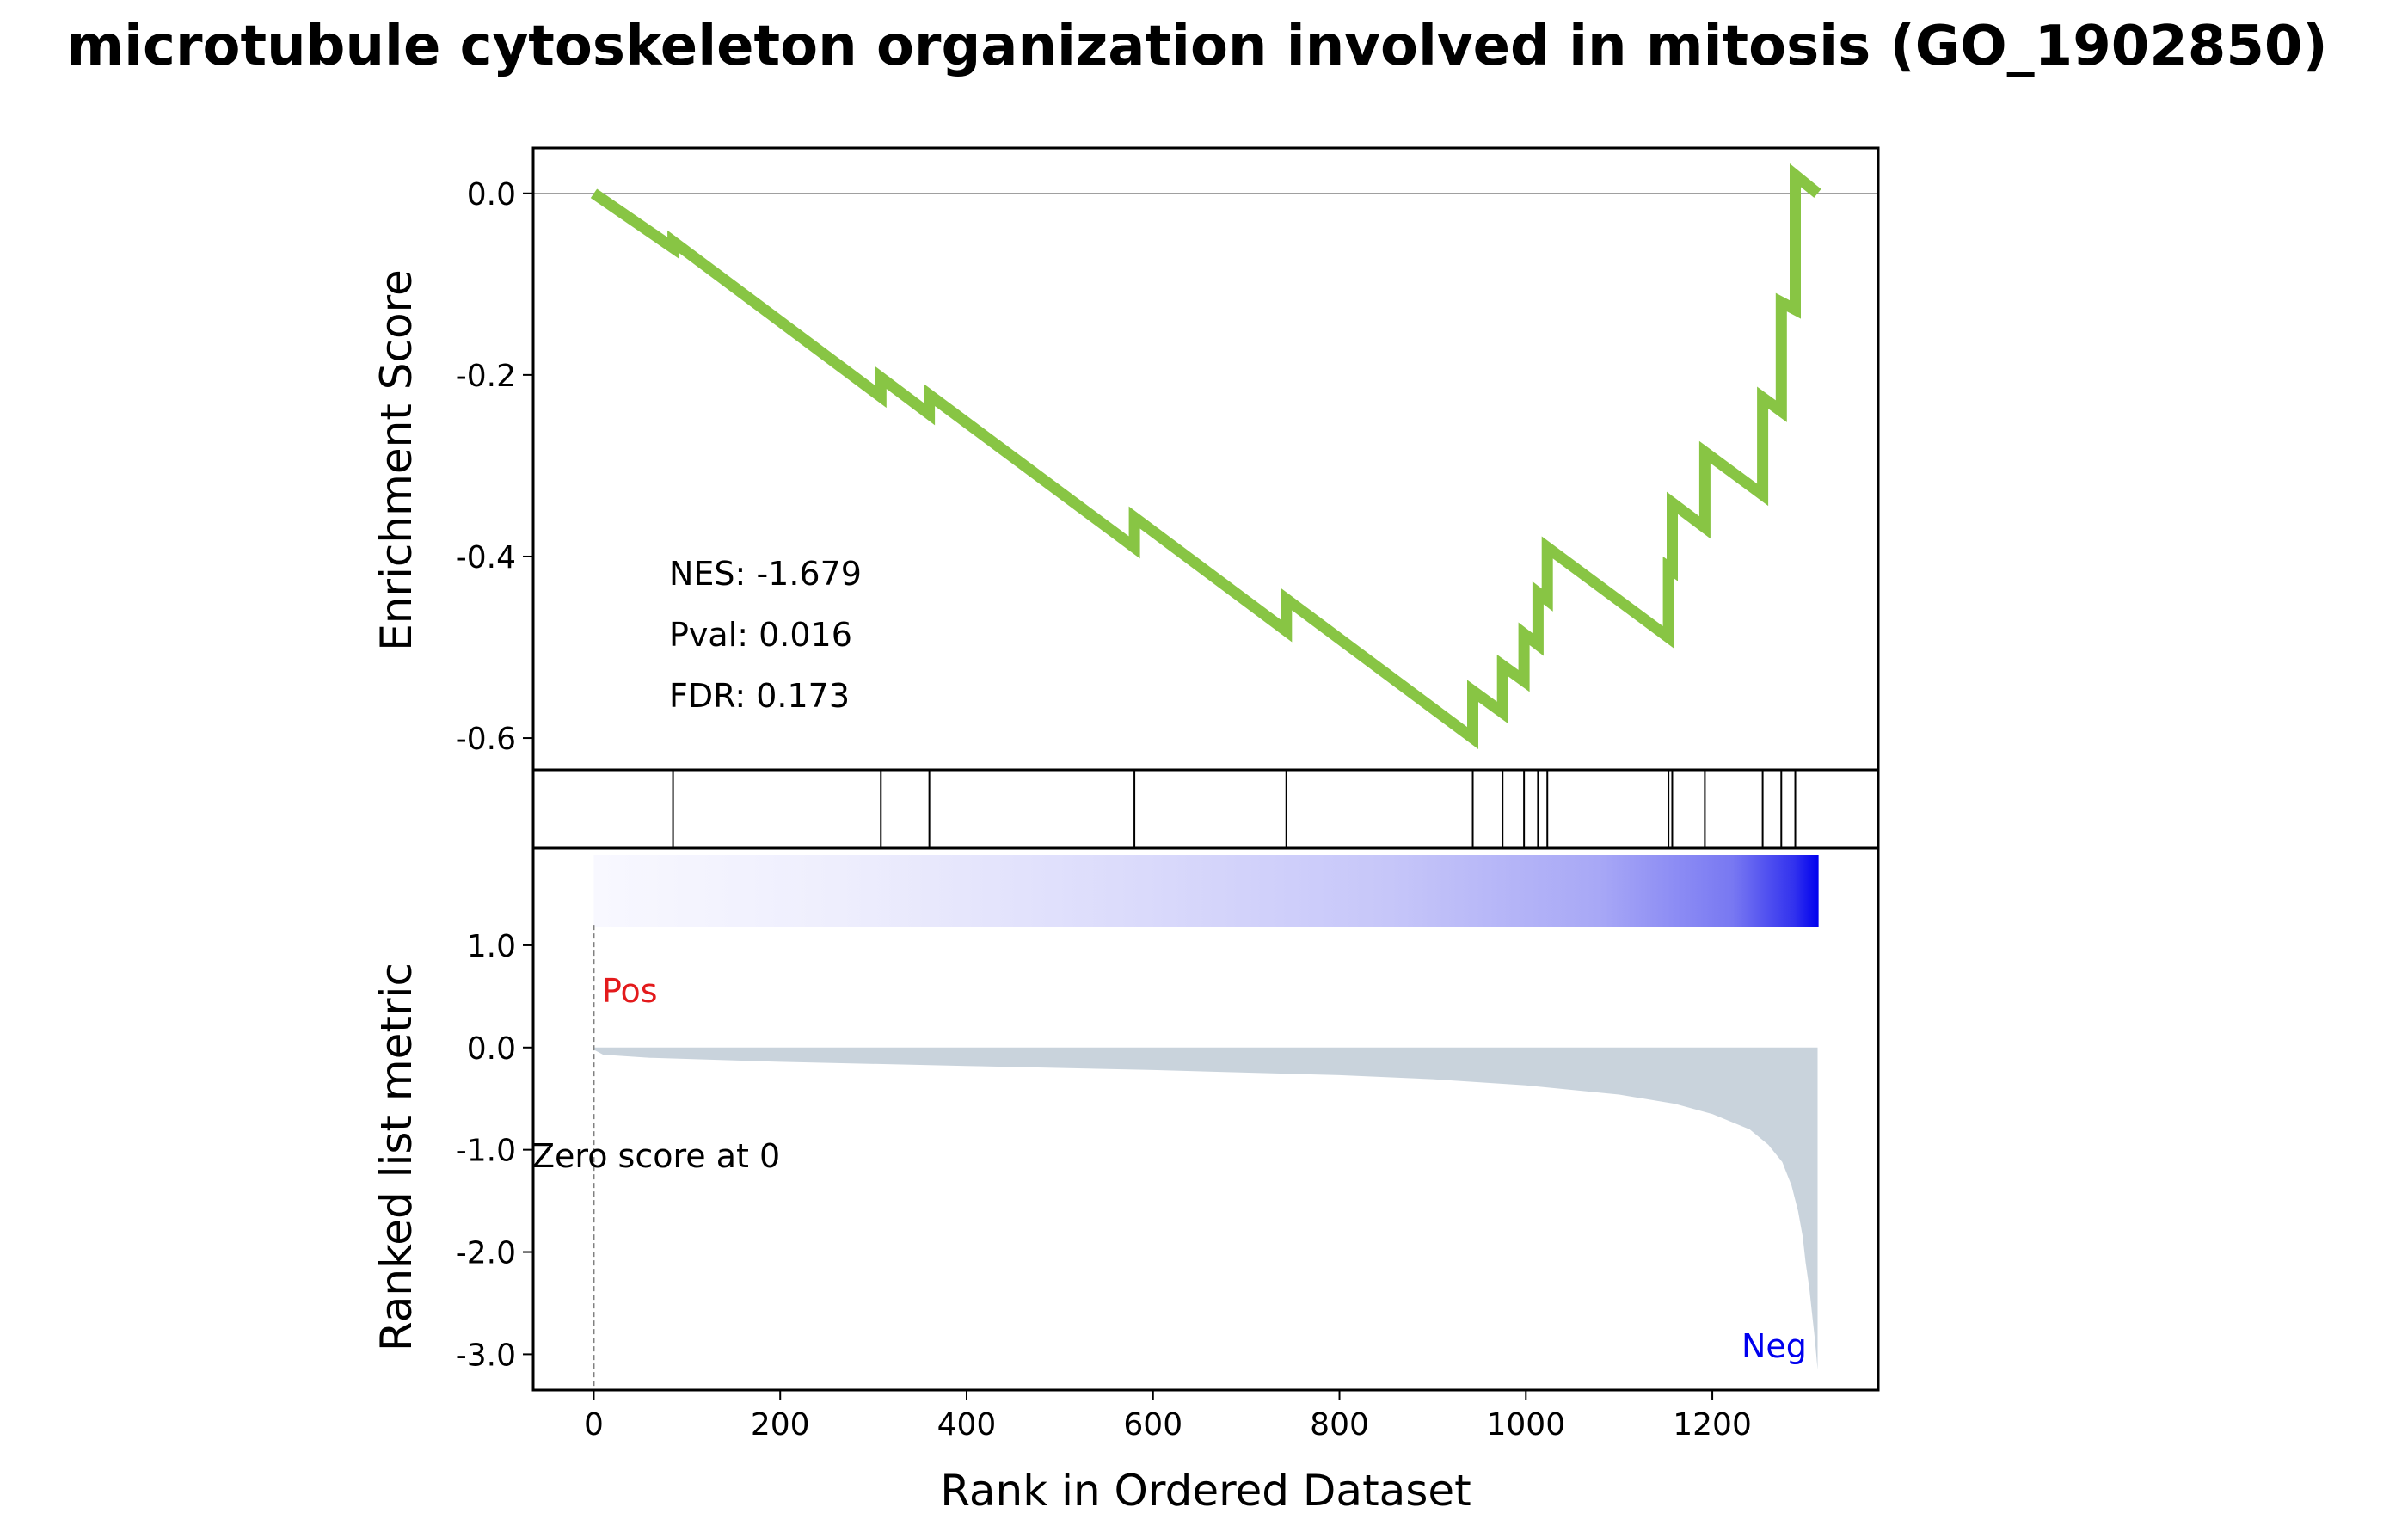  Describe the element at coordinates (760, 696) in the screenshot. I see `fdr-annotation: FDR: 0.173` at that location.